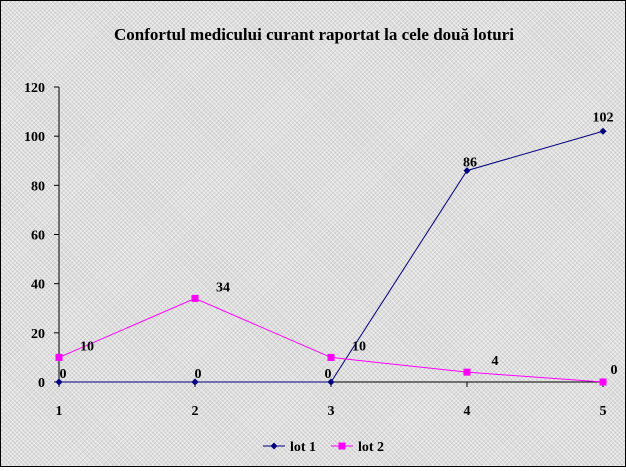 This screenshot has height=471, width=626. I want to click on legend-label: lot 2, so click(371, 447).